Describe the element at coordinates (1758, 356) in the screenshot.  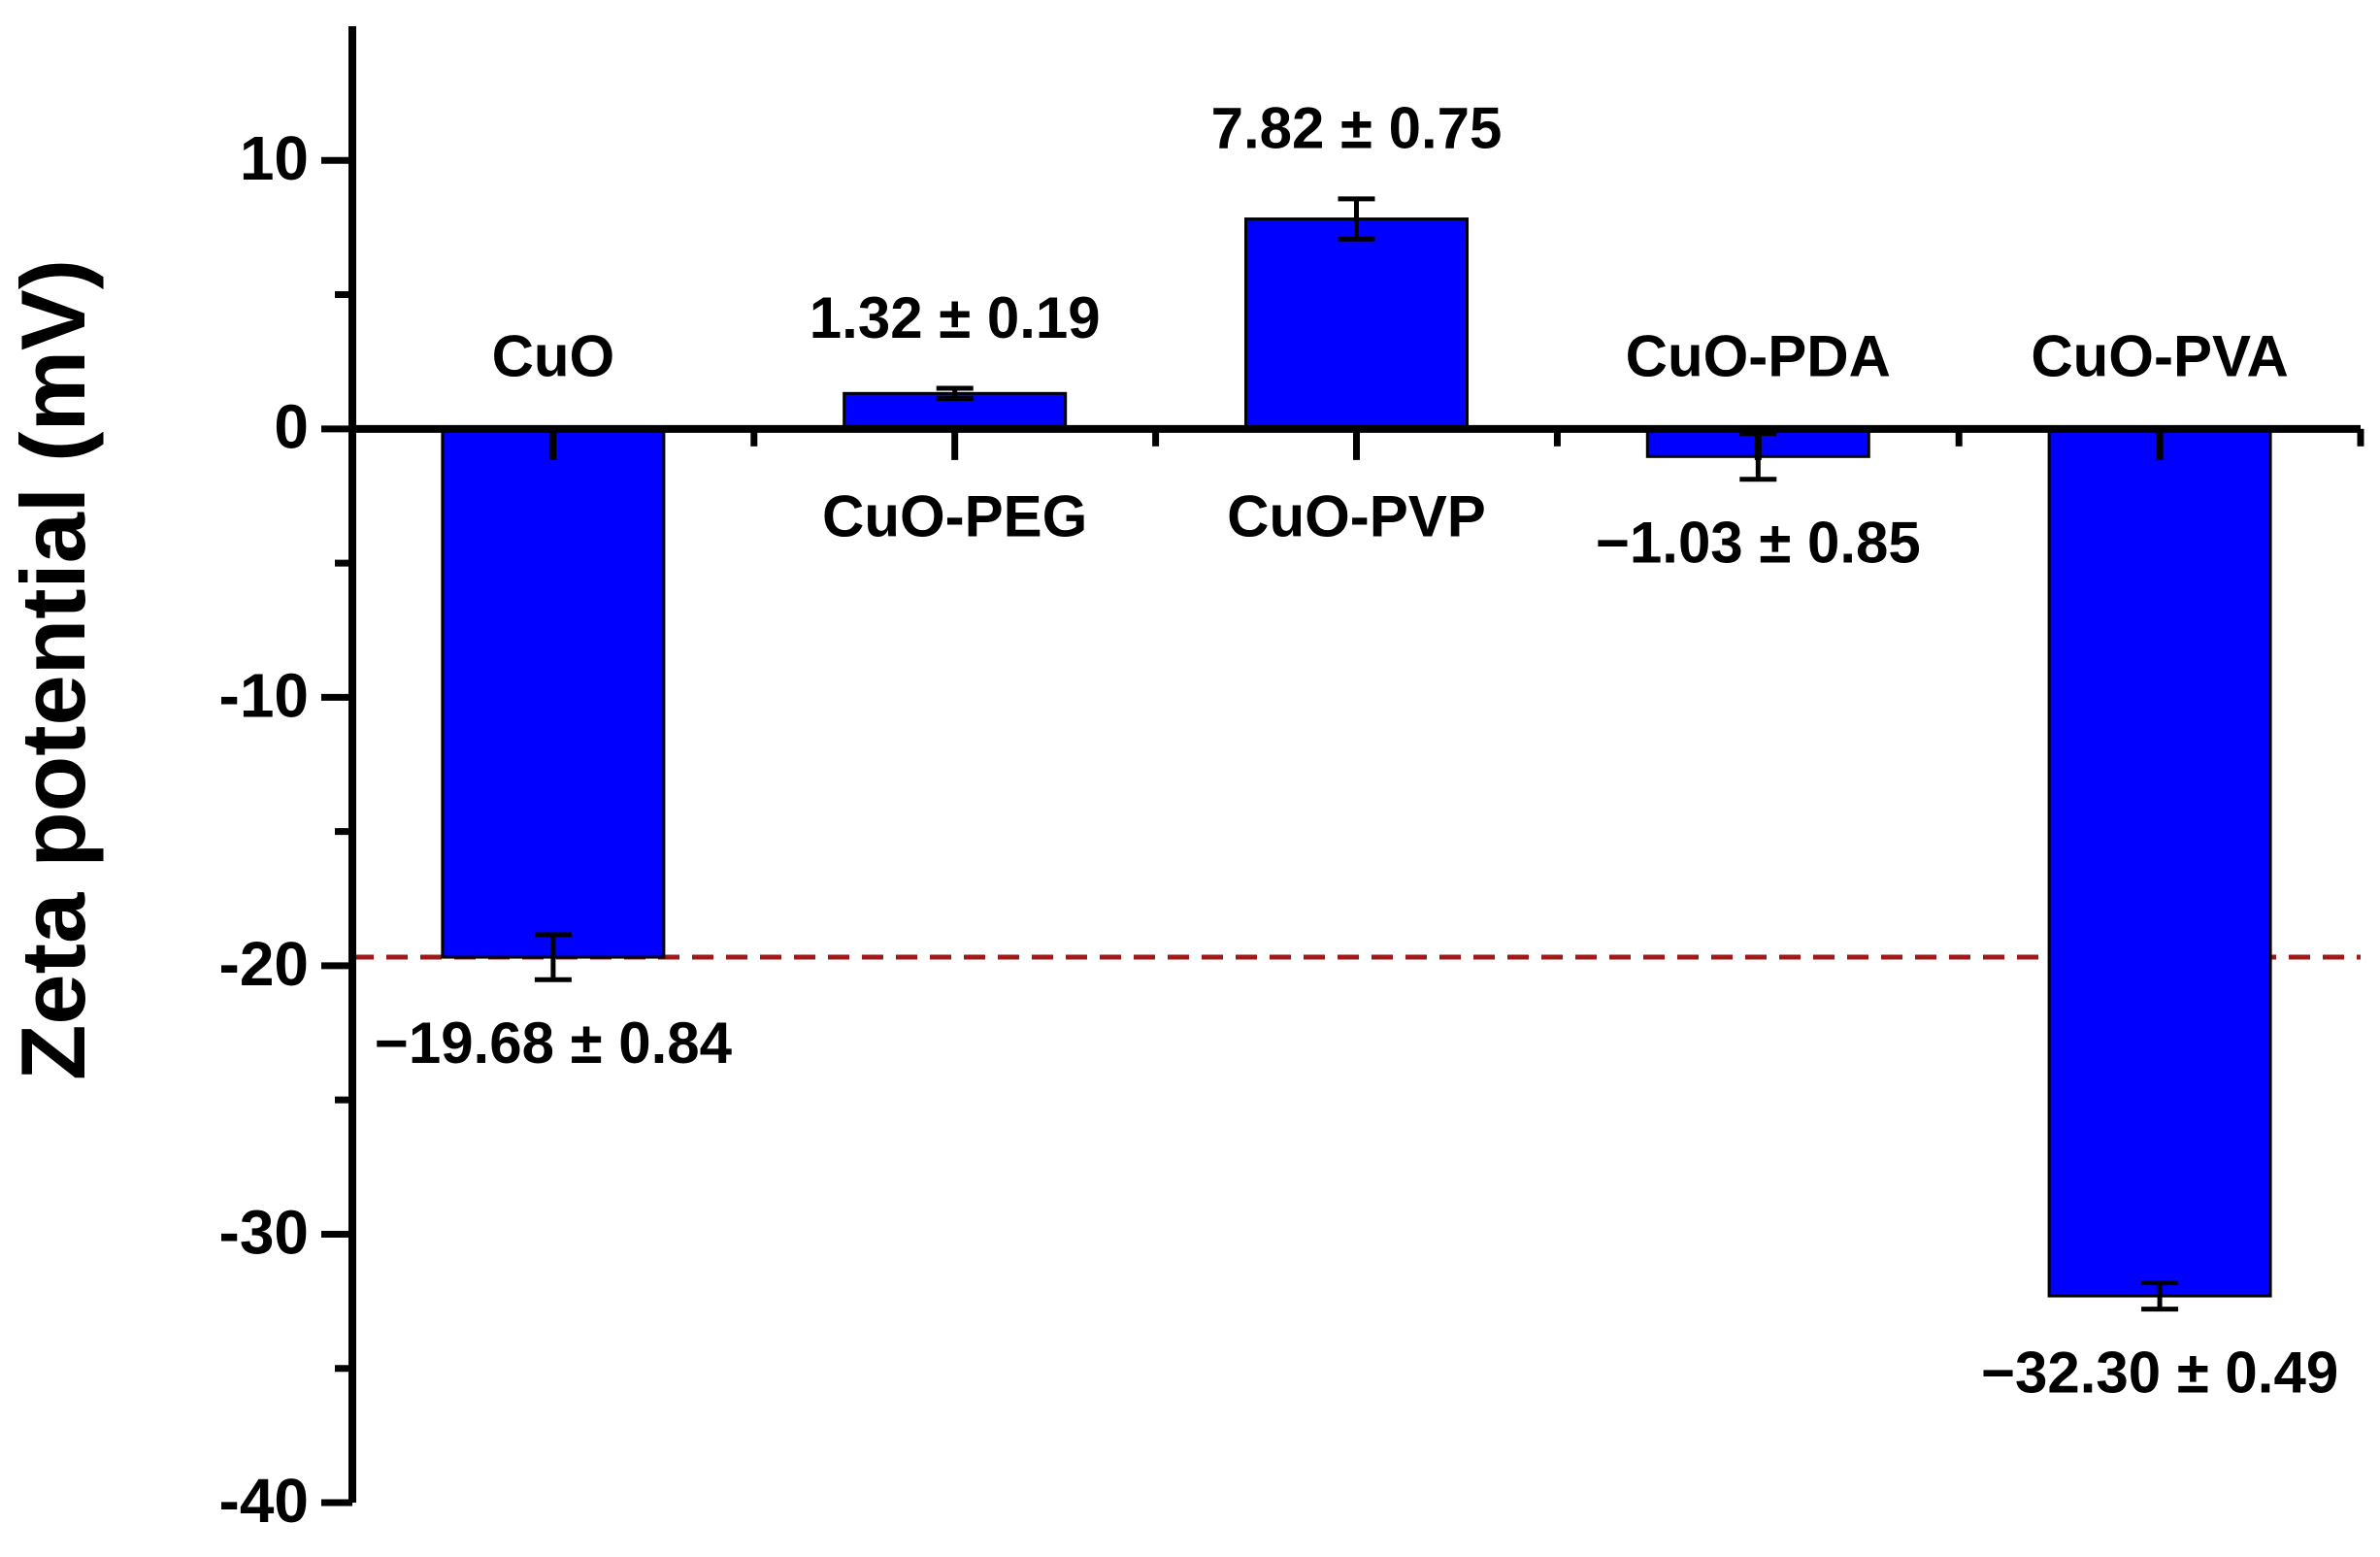
I see `category-label: CuO-PDA` at that location.